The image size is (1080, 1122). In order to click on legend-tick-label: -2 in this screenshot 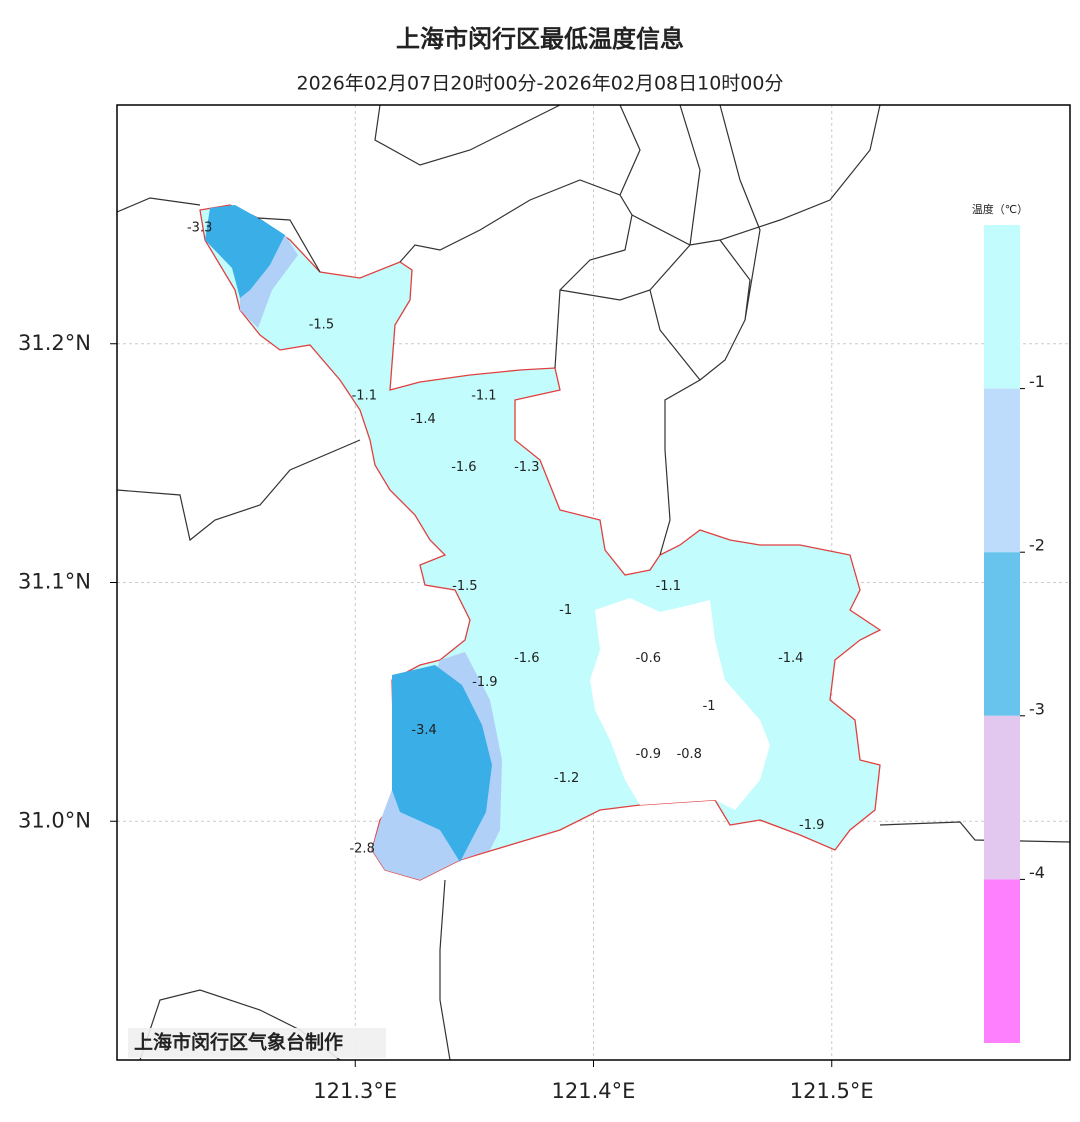, I will do `click(1037, 545)`.